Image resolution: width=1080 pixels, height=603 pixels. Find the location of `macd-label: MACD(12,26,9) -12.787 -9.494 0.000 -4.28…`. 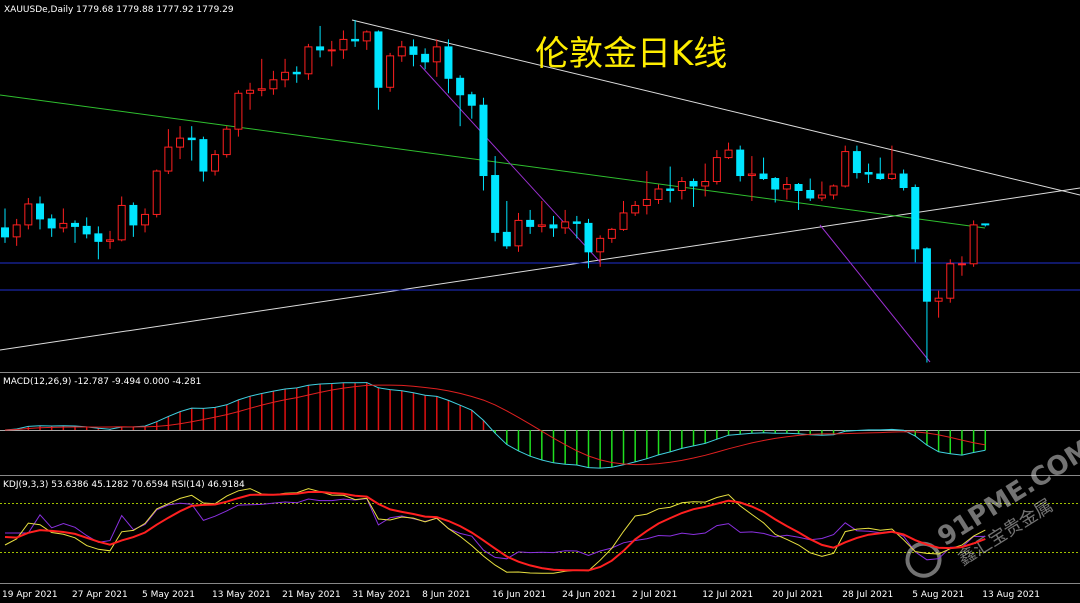

macd-label: MACD(12,26,9) -12.787 -9.494 0.000 -4.28… is located at coordinates (102, 382).